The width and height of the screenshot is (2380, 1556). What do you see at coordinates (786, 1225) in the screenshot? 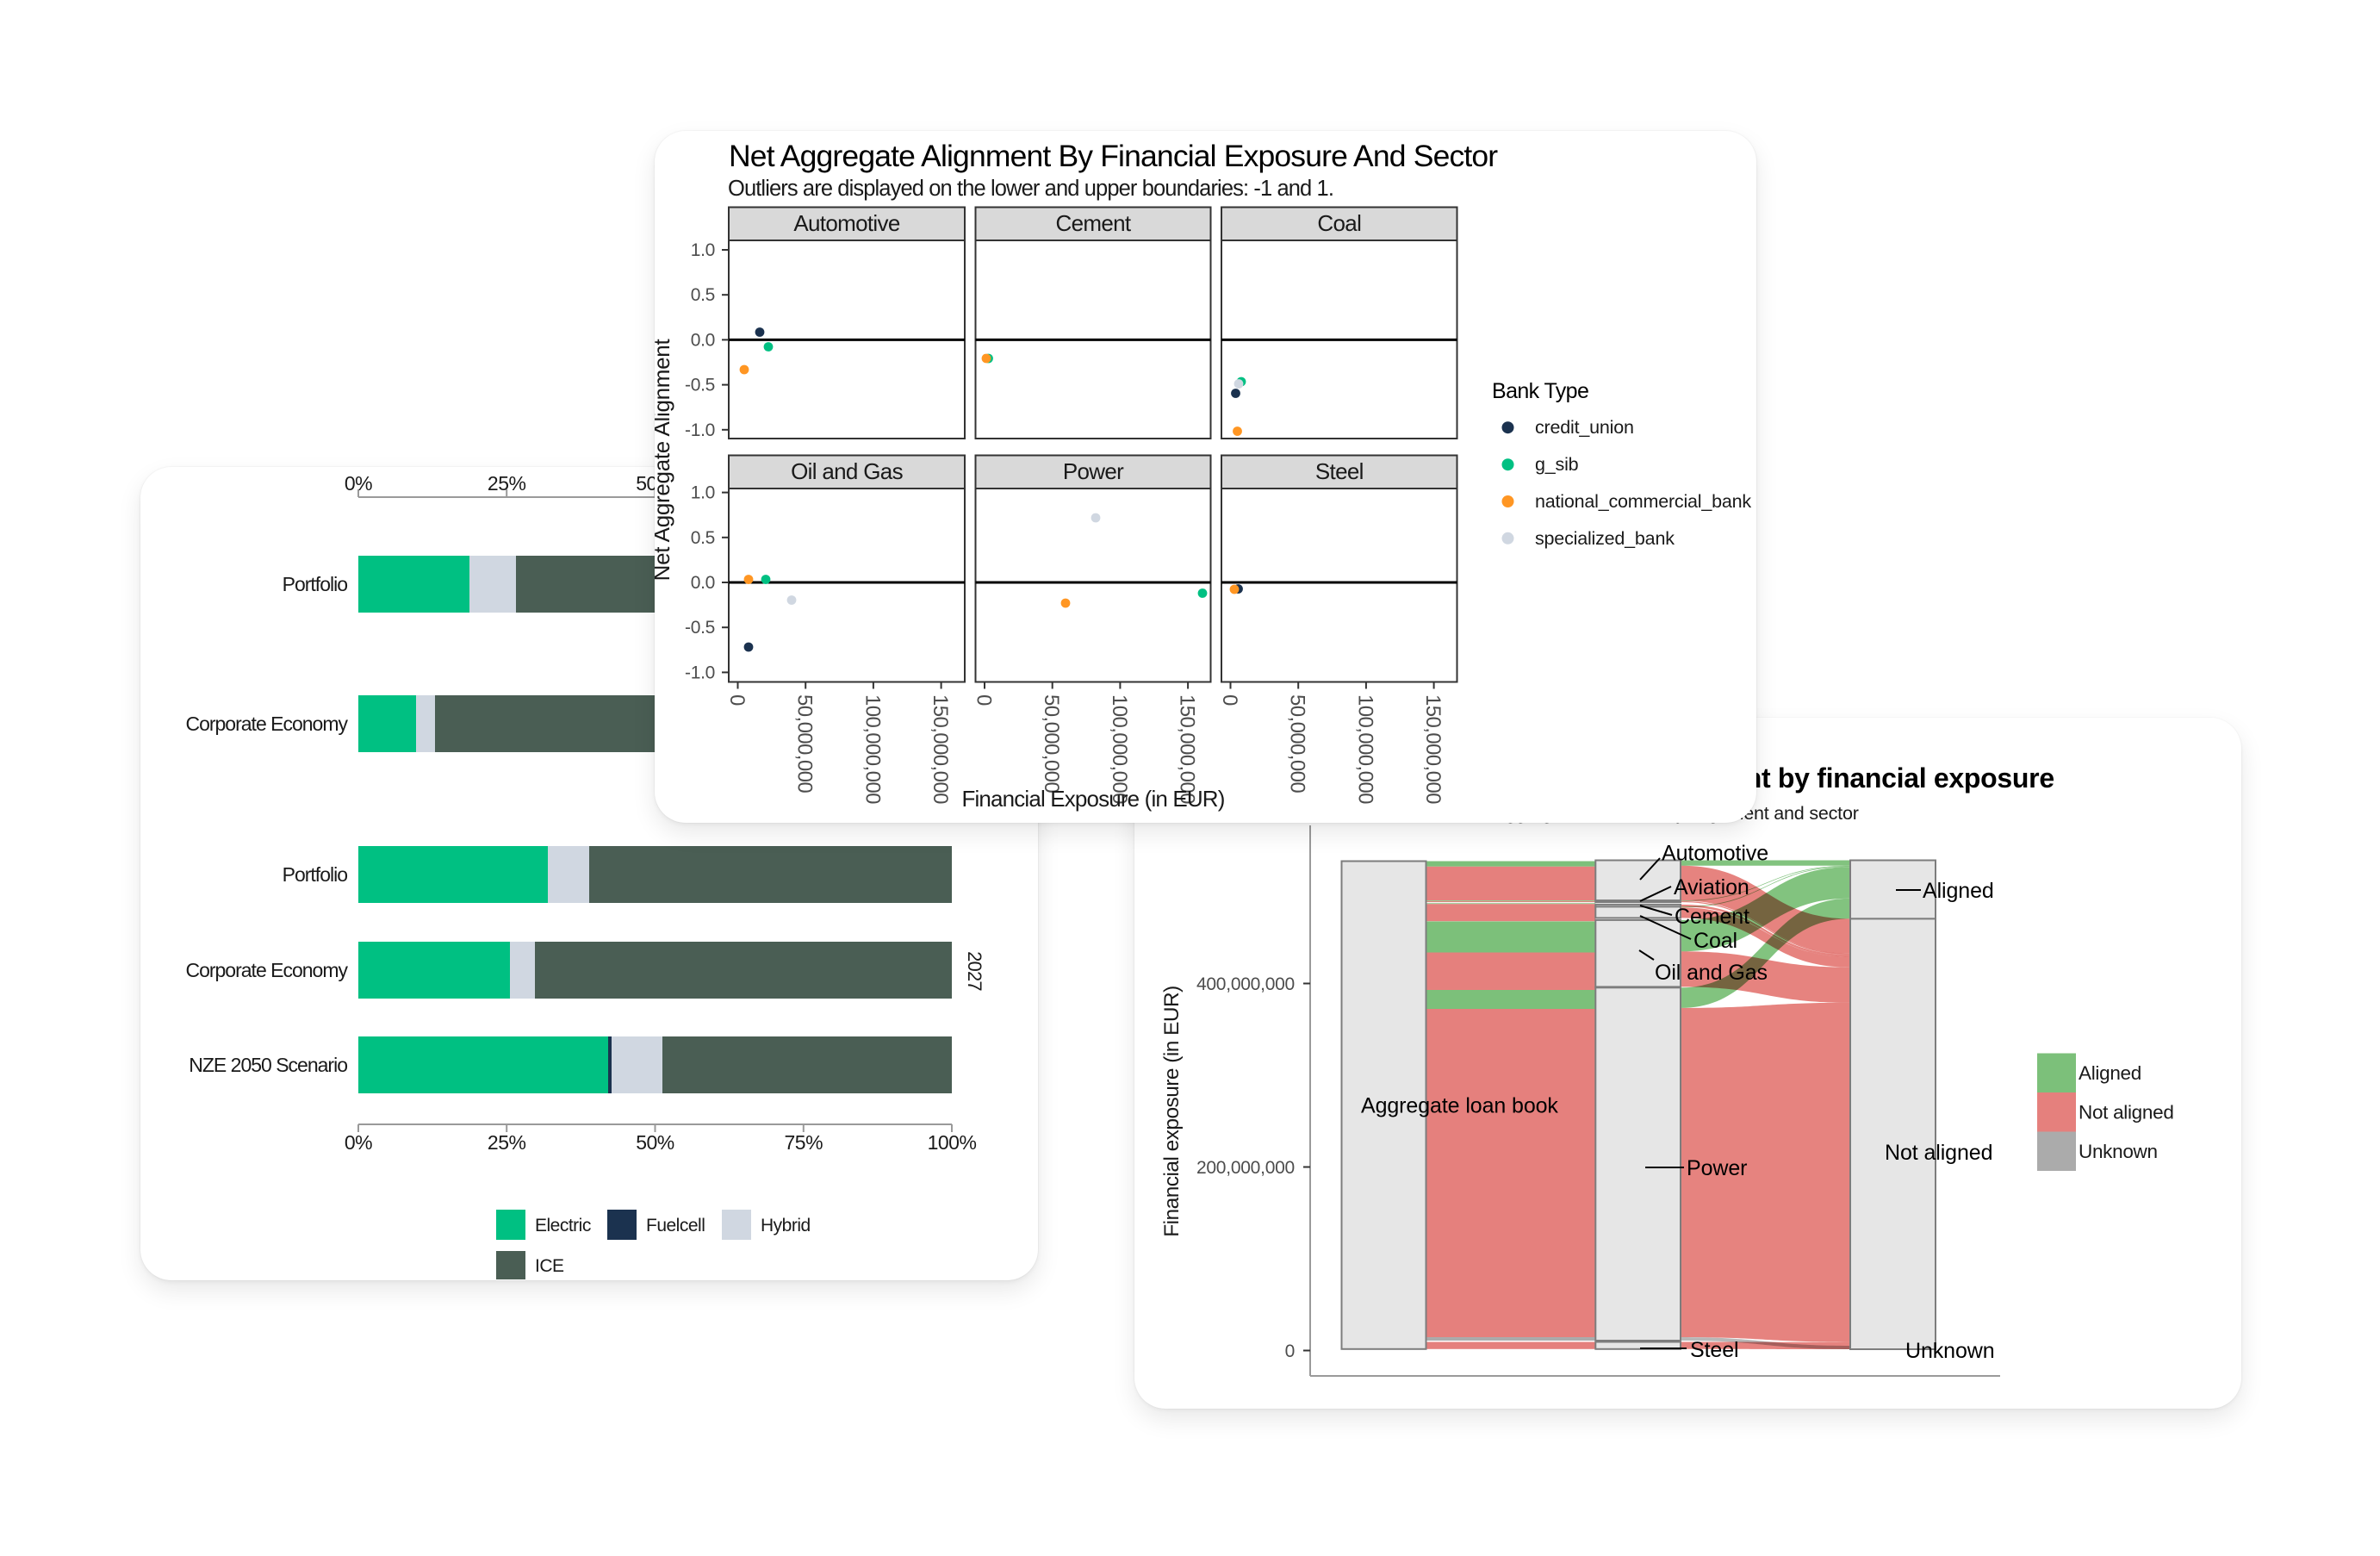
I see `svg-text: Hybrid` at bounding box center [786, 1225].